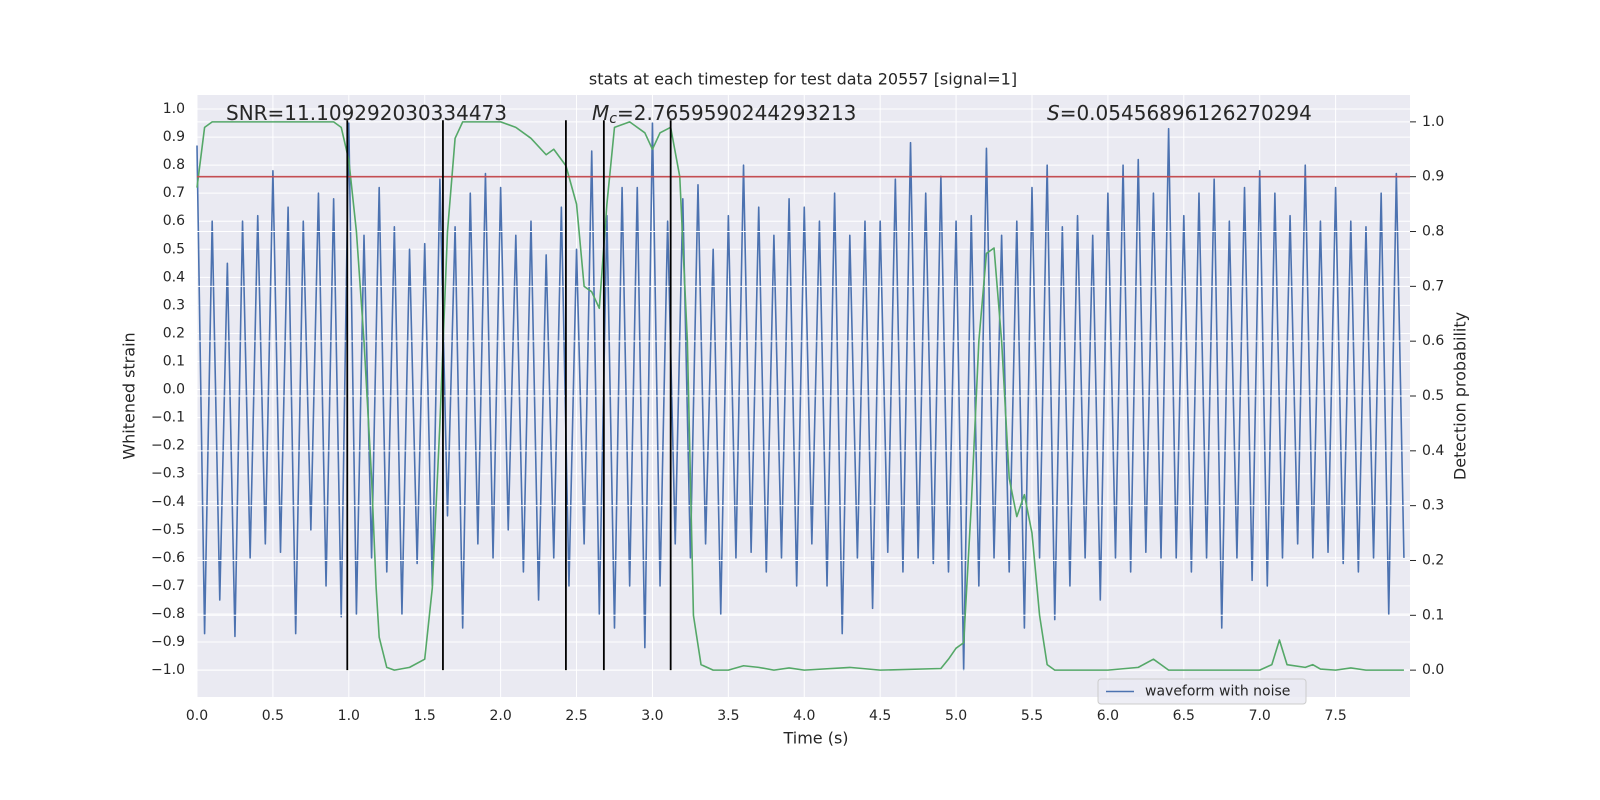 This screenshot has height=800, width=1600. Describe the element at coordinates (1217, 692) in the screenshot. I see `legend-label: waveform with noise` at that location.